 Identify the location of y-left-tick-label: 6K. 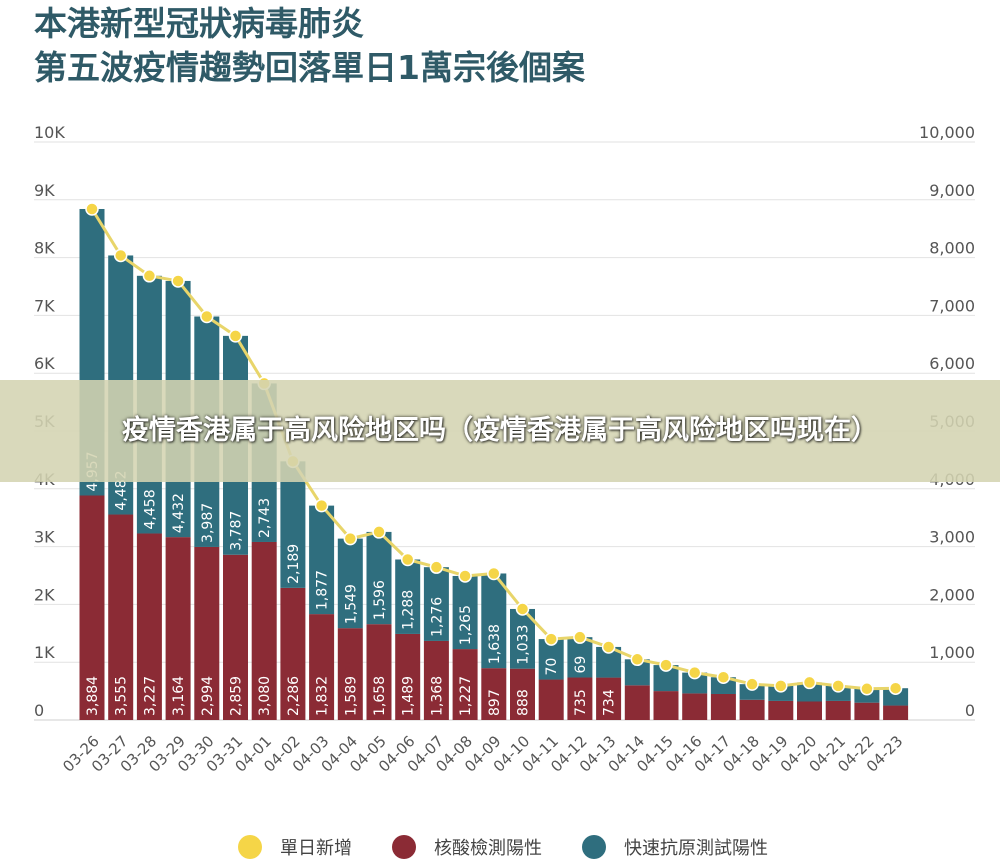
(44, 363).